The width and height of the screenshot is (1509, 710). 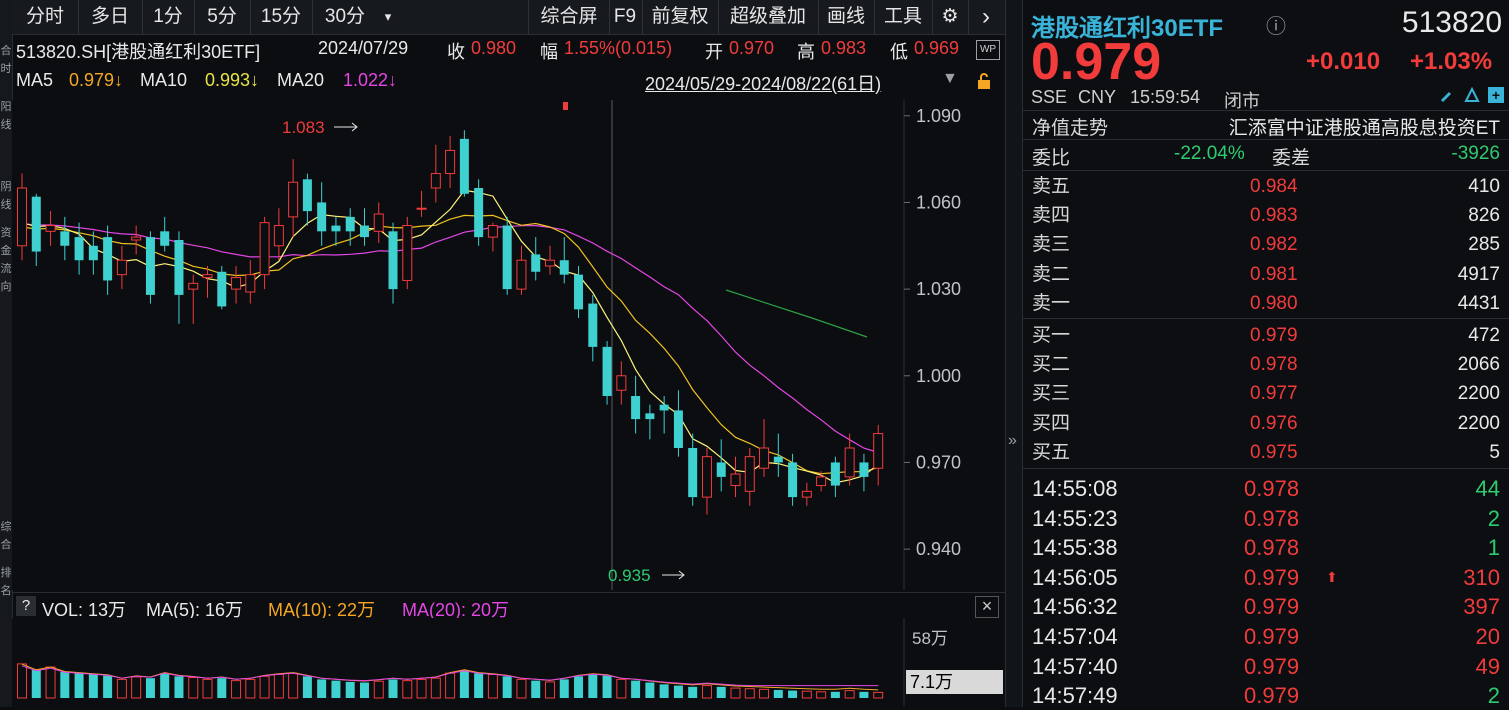 What do you see at coordinates (1343, 61) in the screenshot?
I see `price-change: +0.010` at bounding box center [1343, 61].